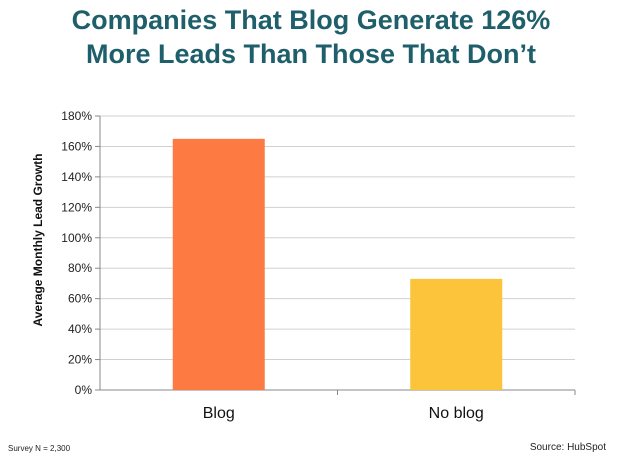 The image size is (622, 462). I want to click on chart-title-line-1: Companies That Blog Generate 126%, so click(311, 20).